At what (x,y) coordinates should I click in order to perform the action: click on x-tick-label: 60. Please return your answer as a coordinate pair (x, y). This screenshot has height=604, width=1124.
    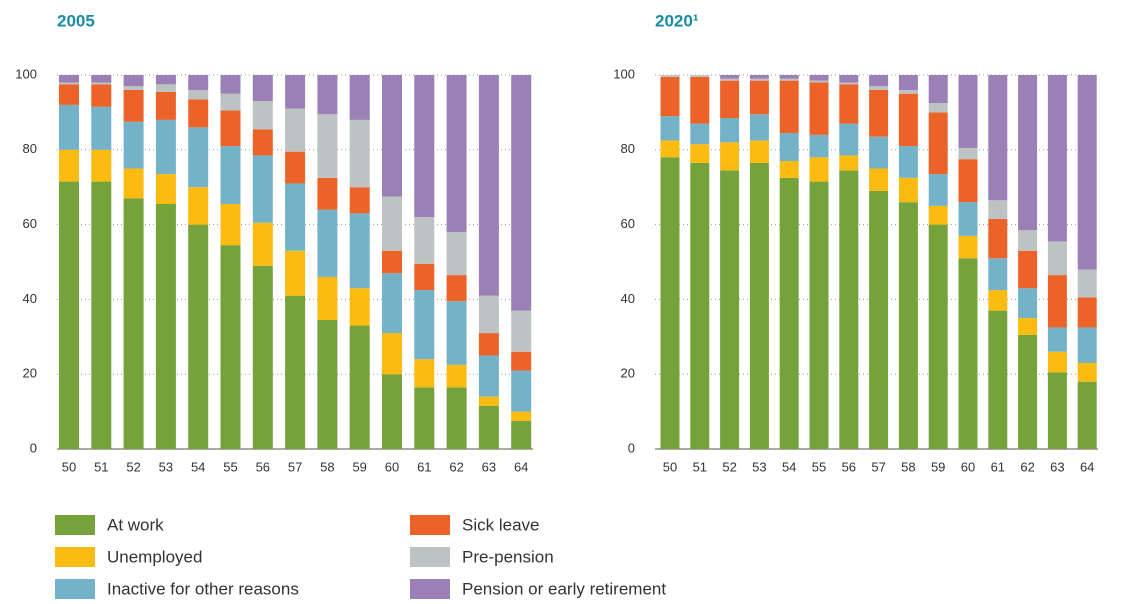
    Looking at the image, I should click on (392, 466).